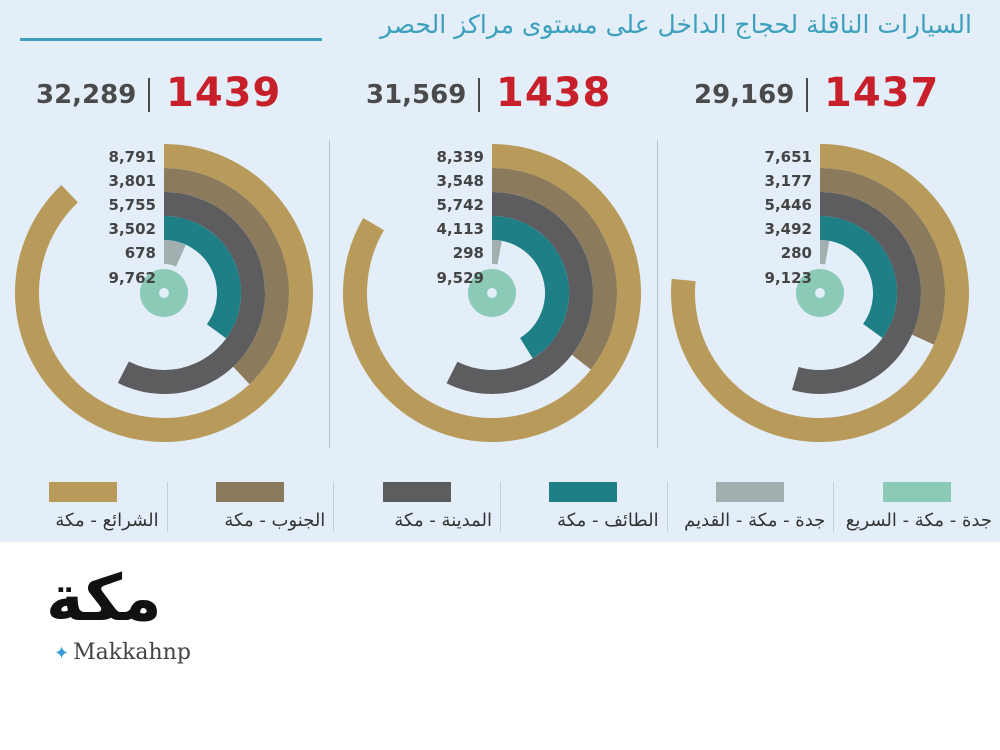 The height and width of the screenshot is (750, 1000). I want to click on legend-label: المدينة - مكة, so click(443, 520).